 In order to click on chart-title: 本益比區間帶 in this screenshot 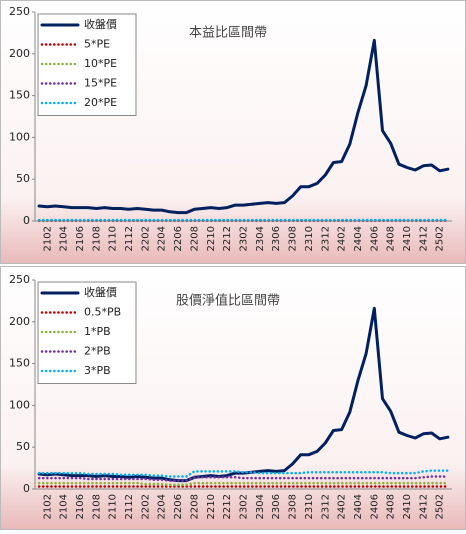, I will do `click(228, 33)`.